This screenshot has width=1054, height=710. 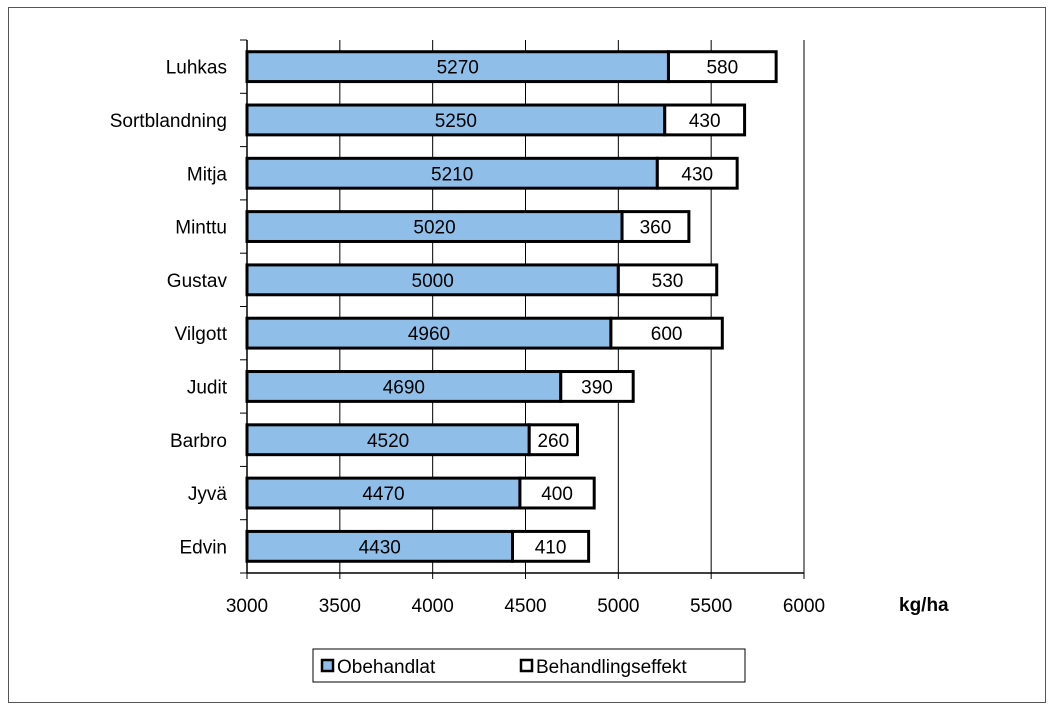 I want to click on category-label: Edvin, so click(x=203, y=547).